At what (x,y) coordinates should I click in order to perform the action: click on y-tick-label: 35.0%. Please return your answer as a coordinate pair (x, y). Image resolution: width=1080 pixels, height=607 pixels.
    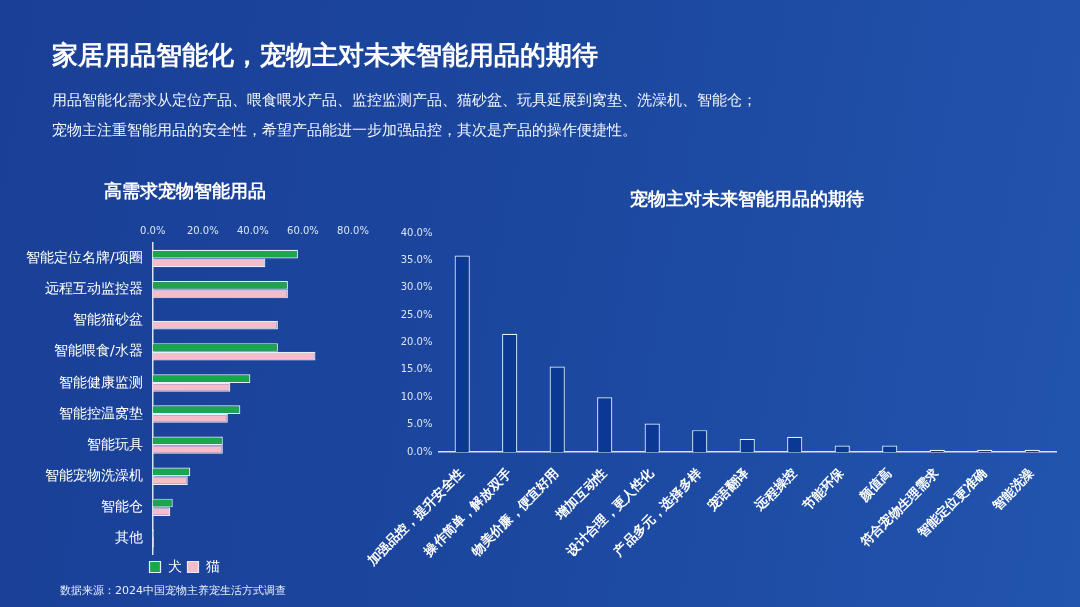
    Looking at the image, I should click on (416, 259).